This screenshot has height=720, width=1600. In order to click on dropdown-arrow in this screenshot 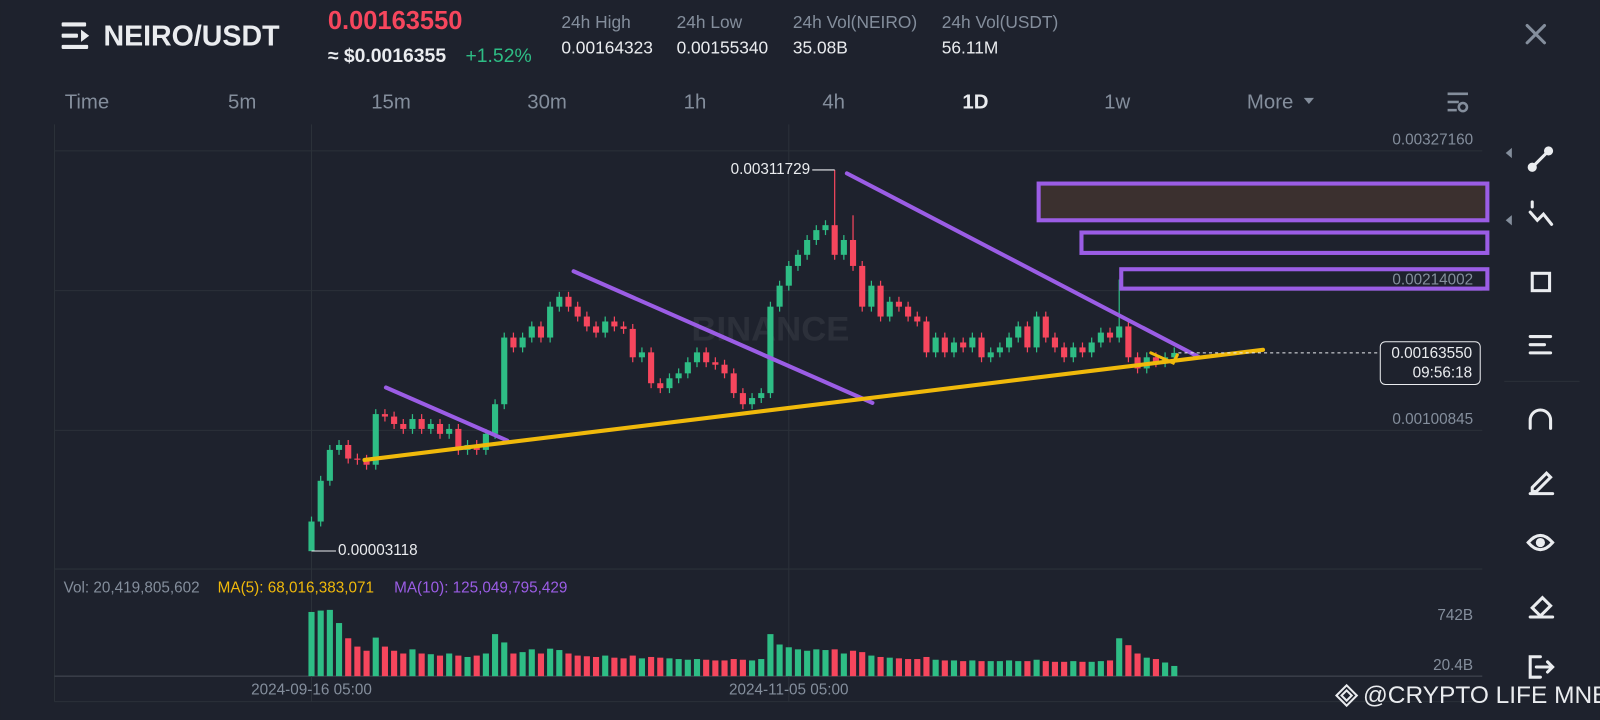, I will do `click(1308, 101)`.